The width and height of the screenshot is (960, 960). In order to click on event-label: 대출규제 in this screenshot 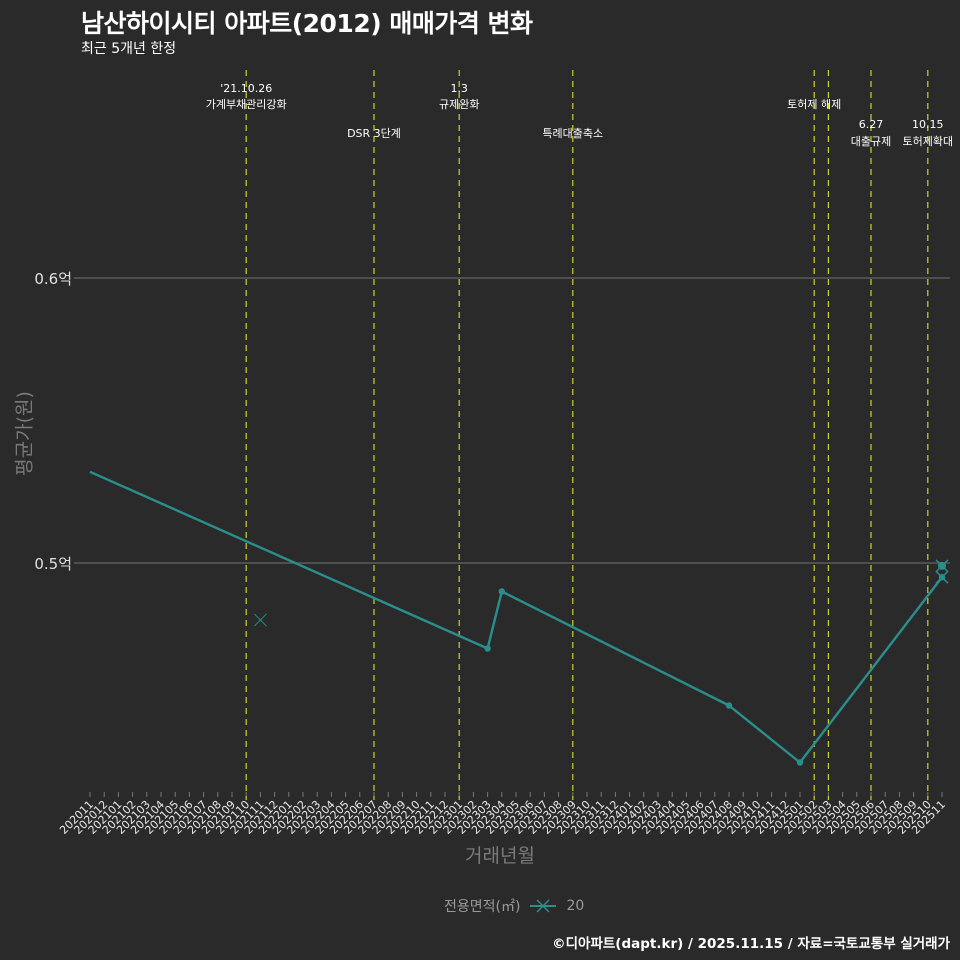, I will do `click(871, 141)`.